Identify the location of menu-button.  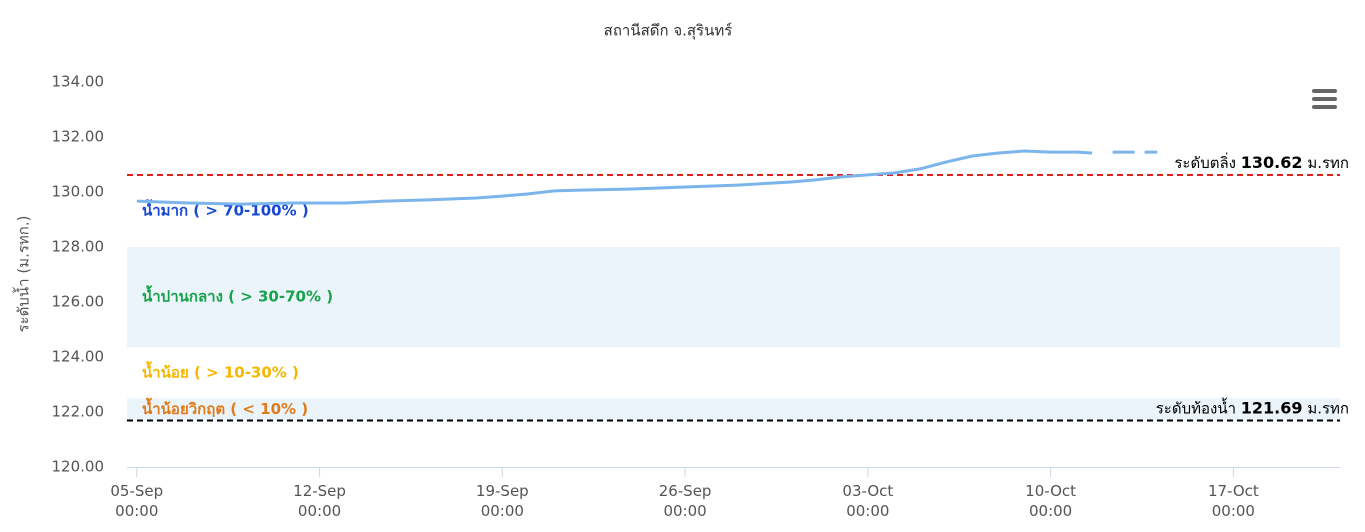
(1325, 99).